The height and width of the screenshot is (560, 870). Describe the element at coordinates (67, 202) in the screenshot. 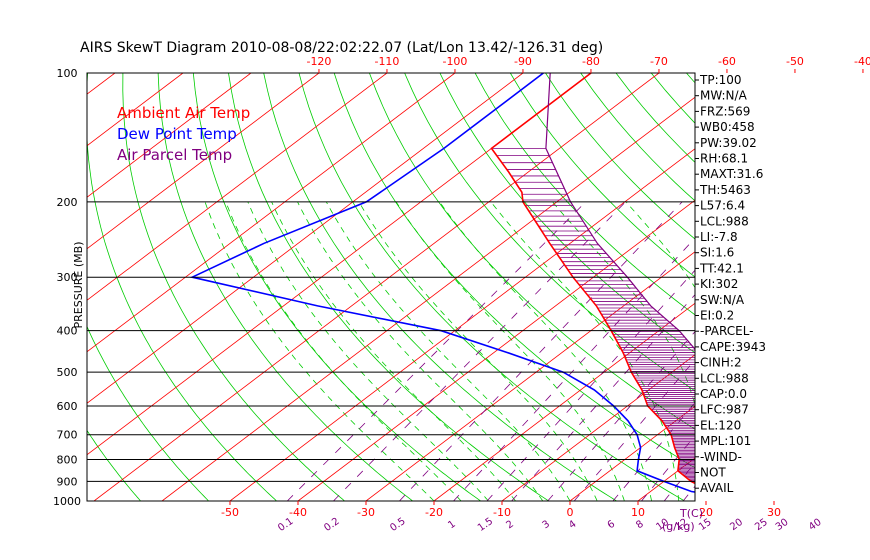

I see `pressure-tick-label: 200` at that location.